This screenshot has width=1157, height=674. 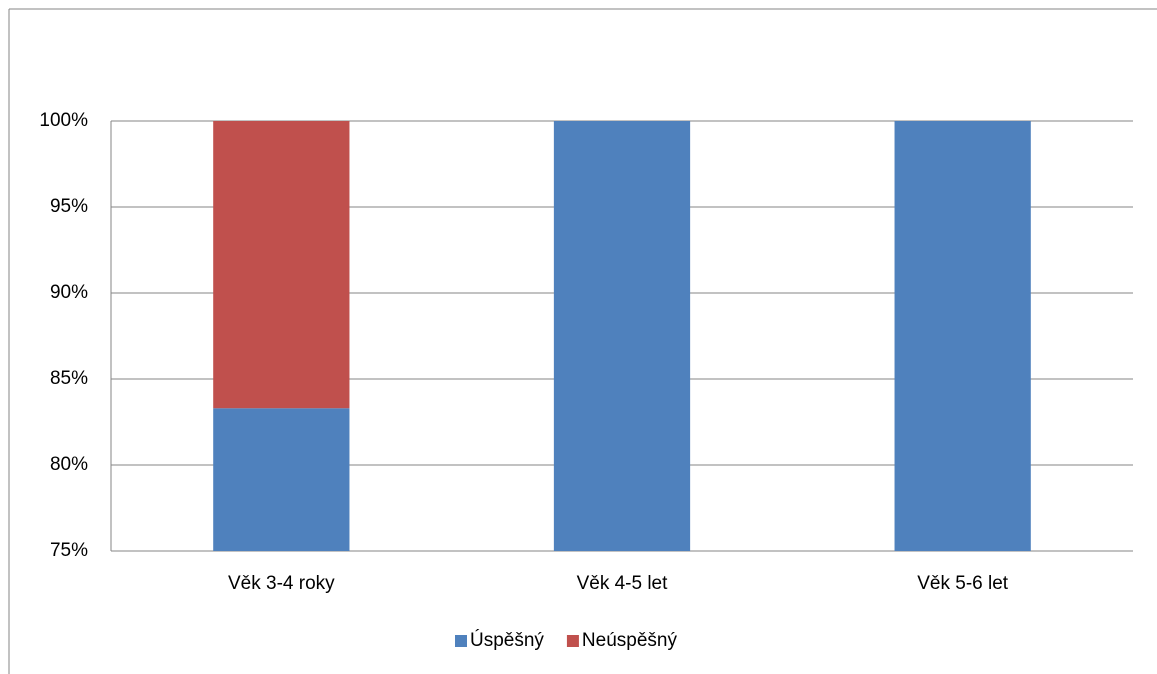 I want to click on y-tick-label: 90%, so click(x=69, y=292).